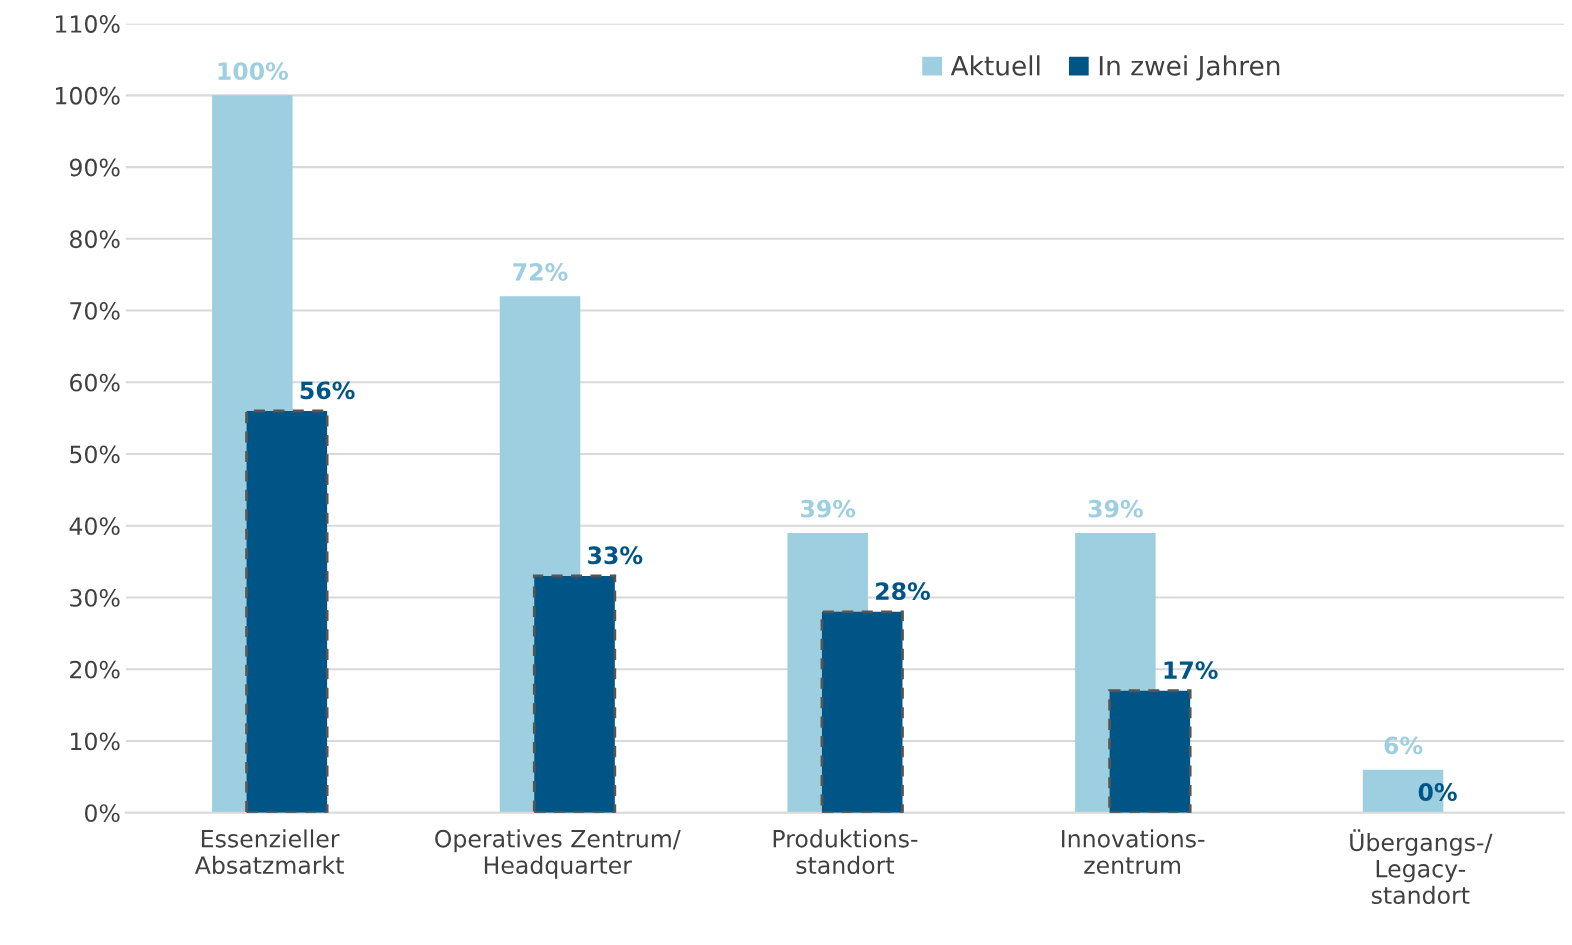 Image resolution: width=1572 pixels, height=945 pixels. Describe the element at coordinates (95, 382) in the screenshot. I see `y-tick-label: 60%` at that location.